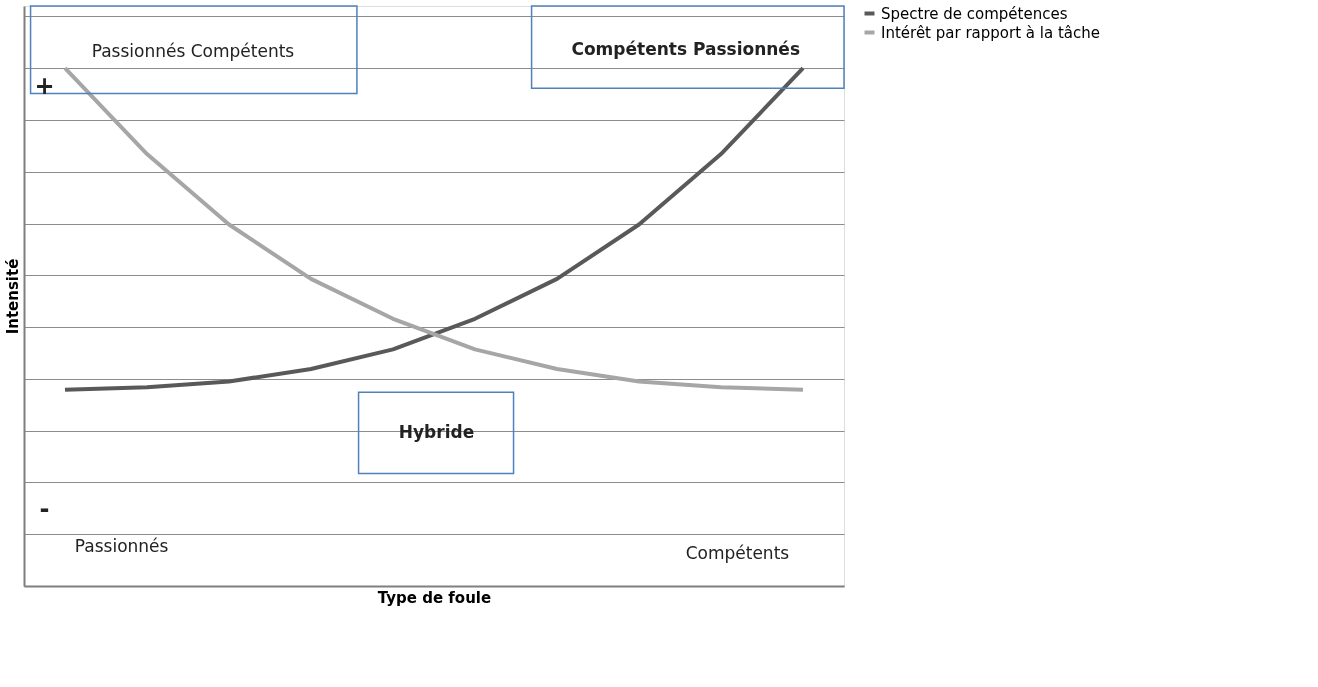  Describe the element at coordinates (686, 49) in the screenshot. I see `text: Compétents Passionnés` at that location.